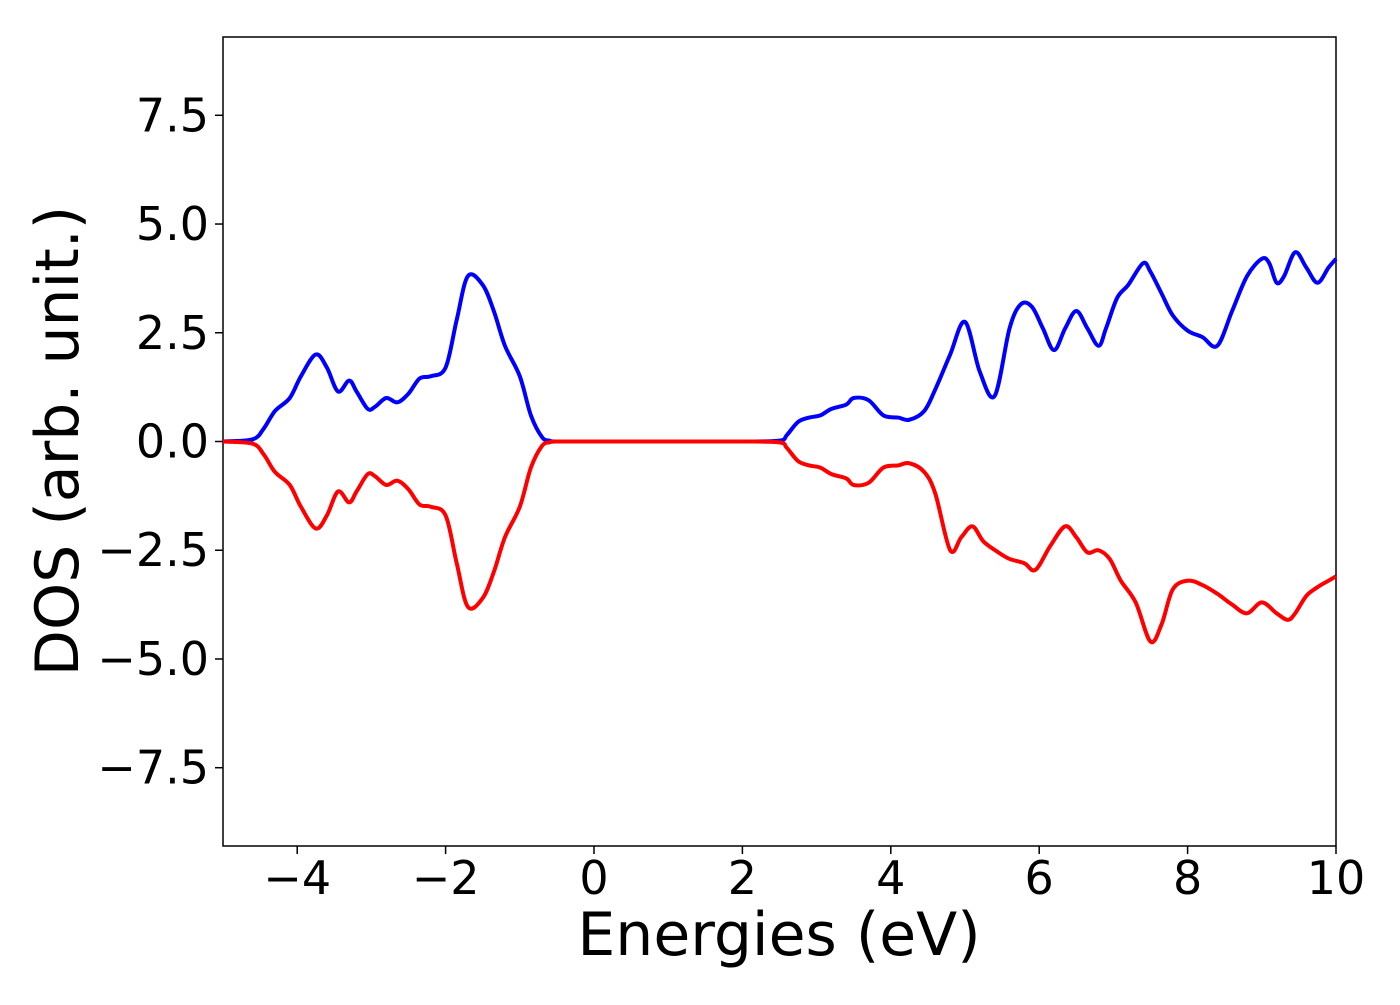 The width and height of the screenshot is (1400, 1005). Describe the element at coordinates (1336, 878) in the screenshot. I see `x-tick-label: 10` at that location.